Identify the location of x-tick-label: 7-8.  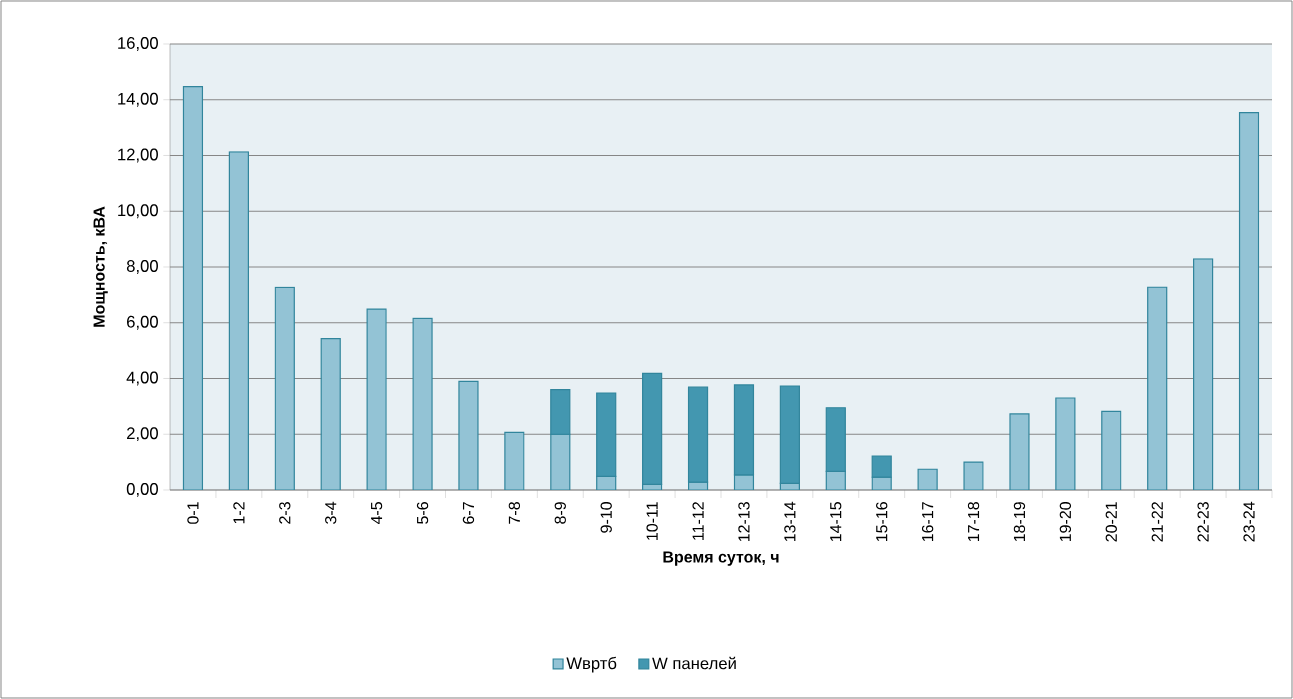
(514, 513).